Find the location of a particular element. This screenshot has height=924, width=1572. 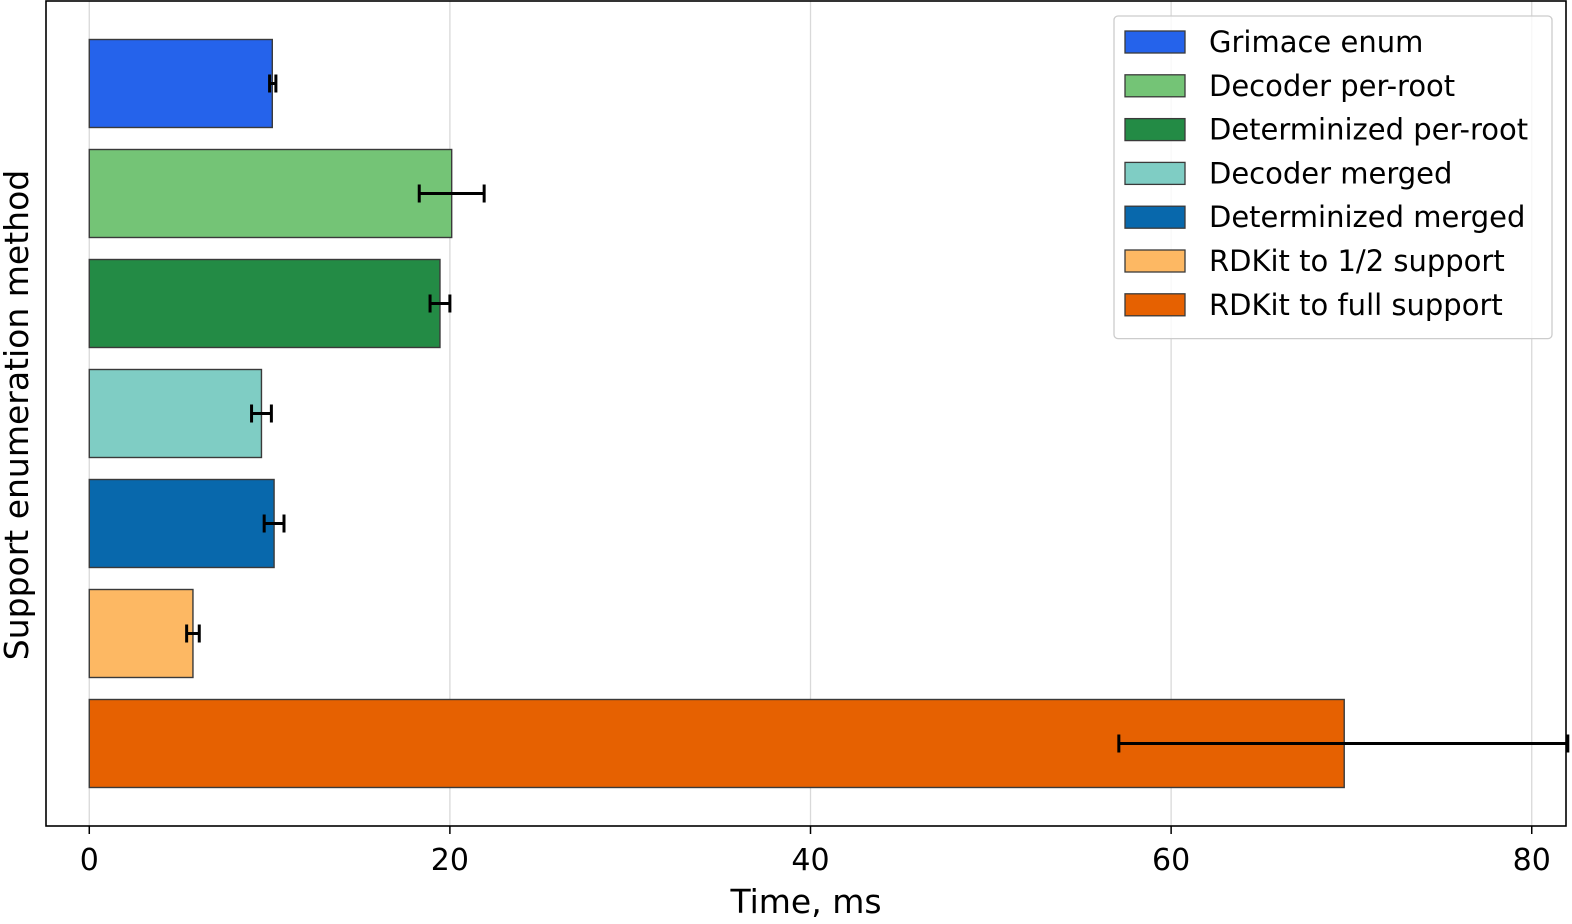

legend-label-determinized-merged: Determinized merged is located at coordinates (1367, 217).